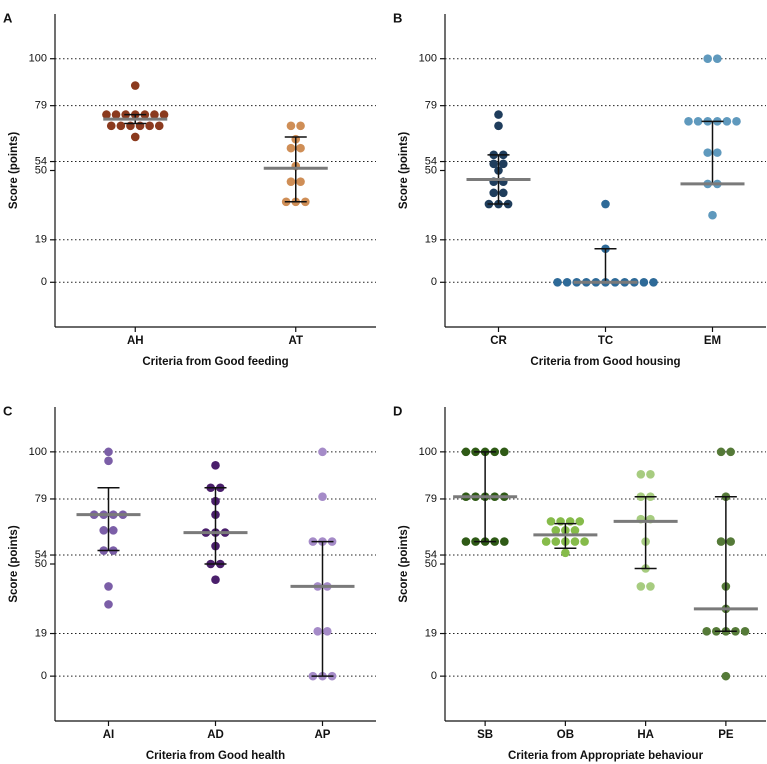  I want to click on x-tick-label: SB, so click(485, 735).